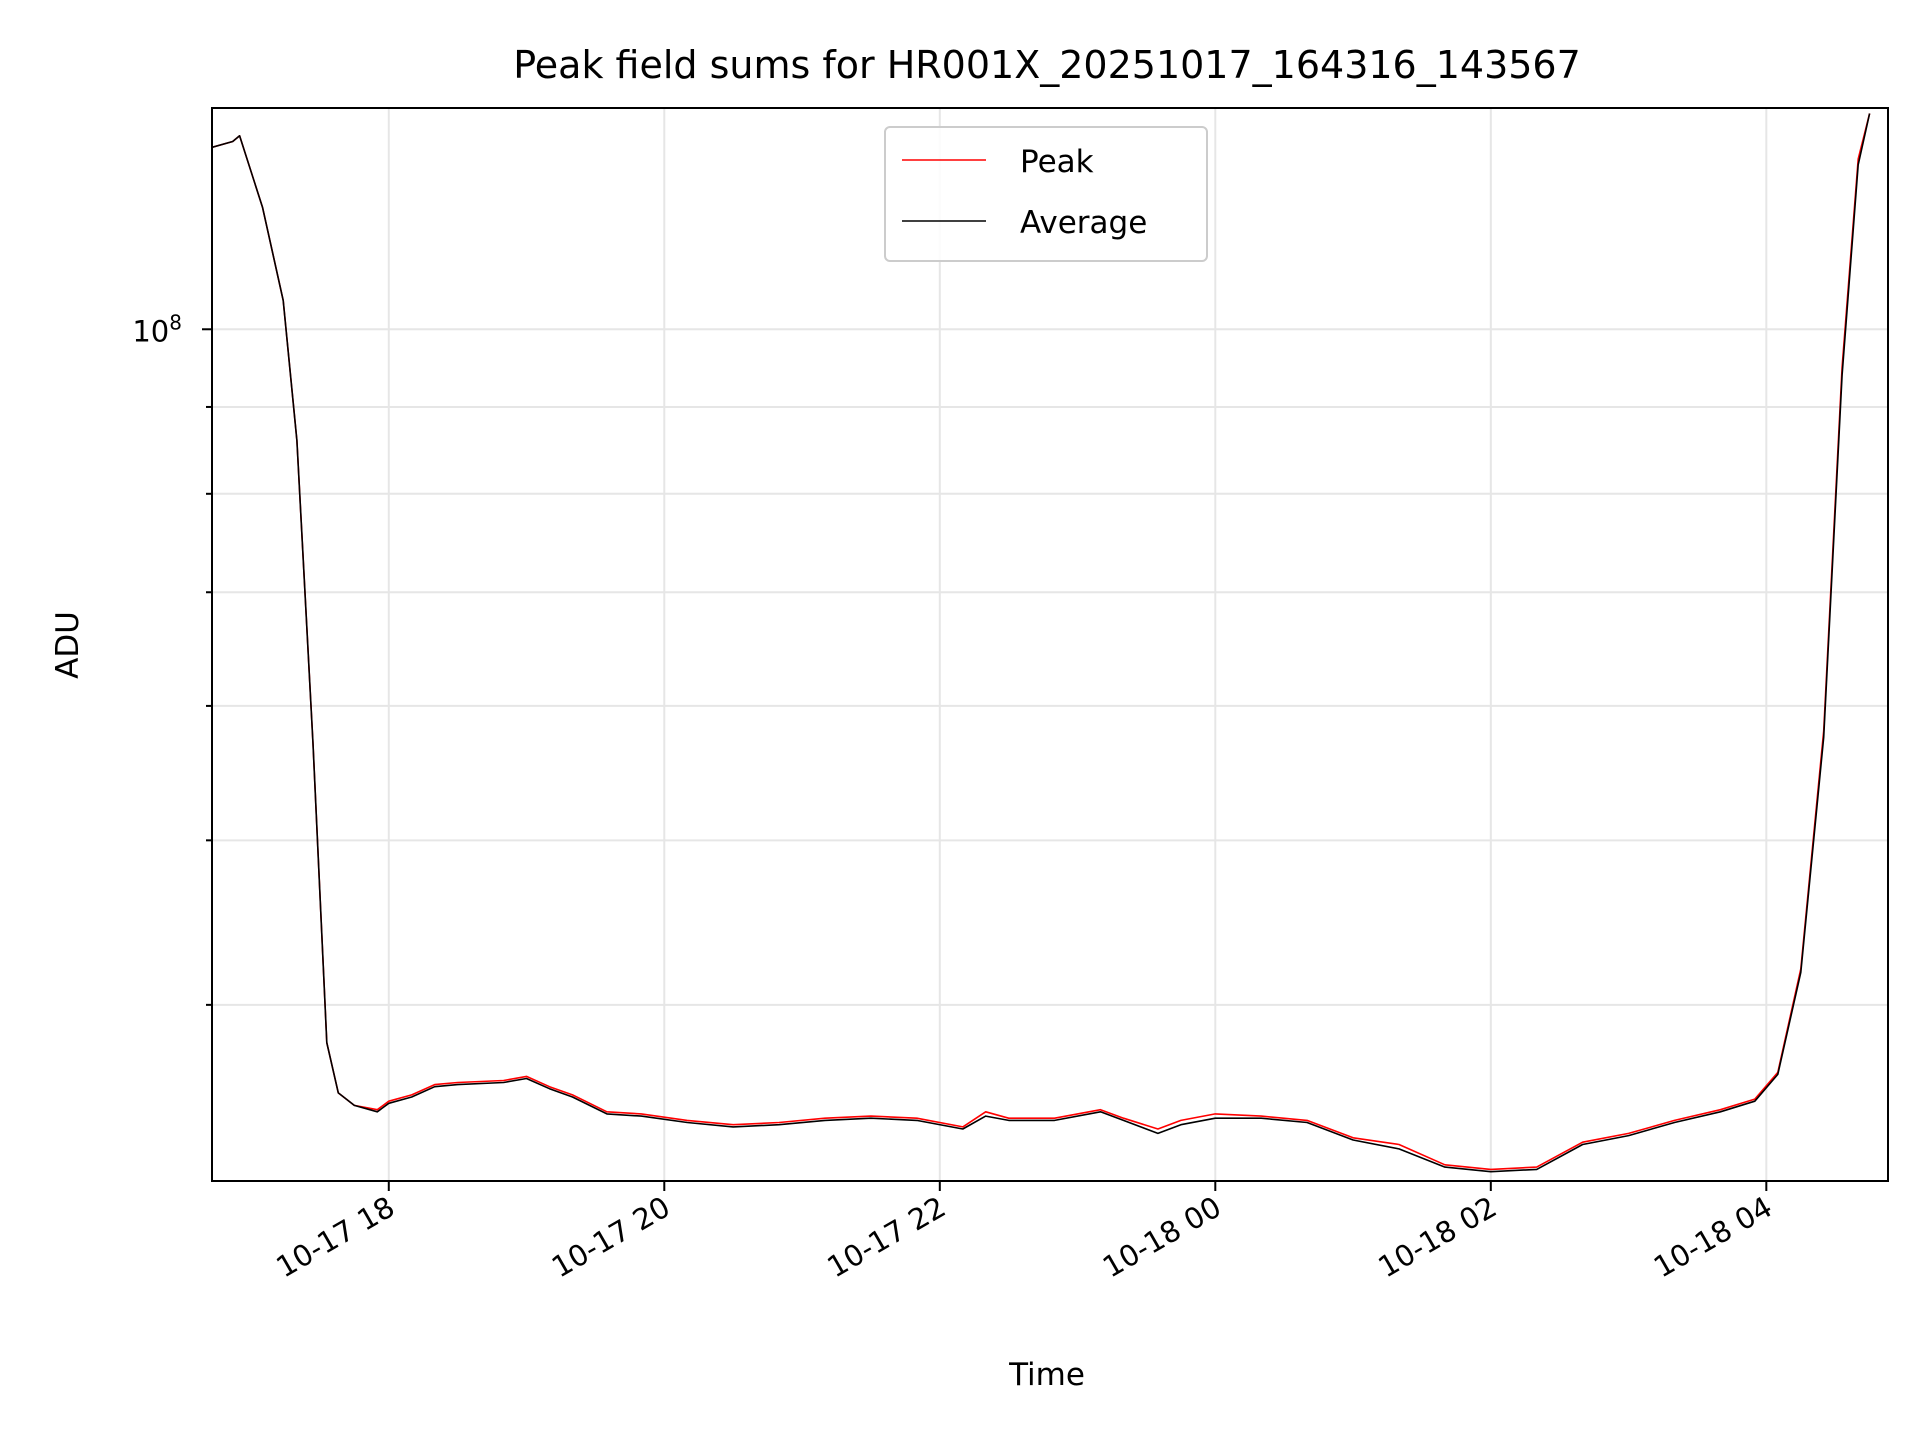  Describe the element at coordinates (1083, 223) in the screenshot. I see `legend-average-label: Average` at that location.